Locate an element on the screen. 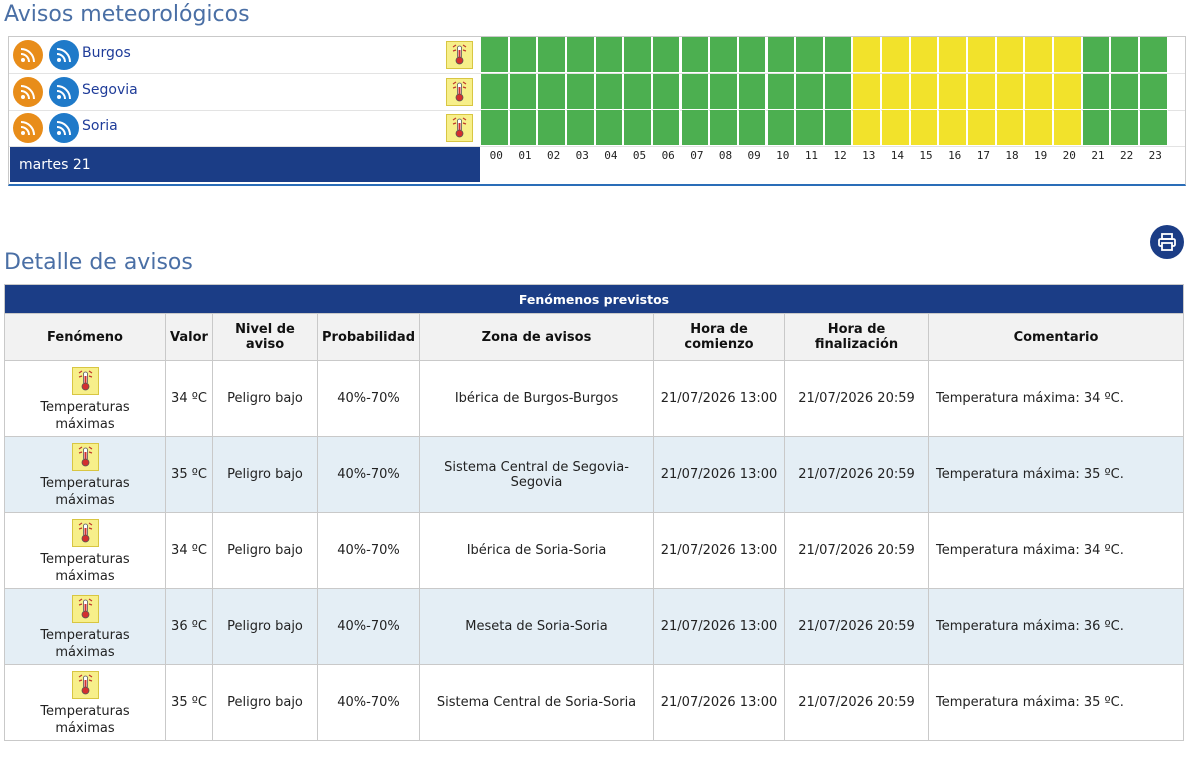 The height and width of the screenshot is (765, 1200). hour-label: 21 is located at coordinates (1098, 155).